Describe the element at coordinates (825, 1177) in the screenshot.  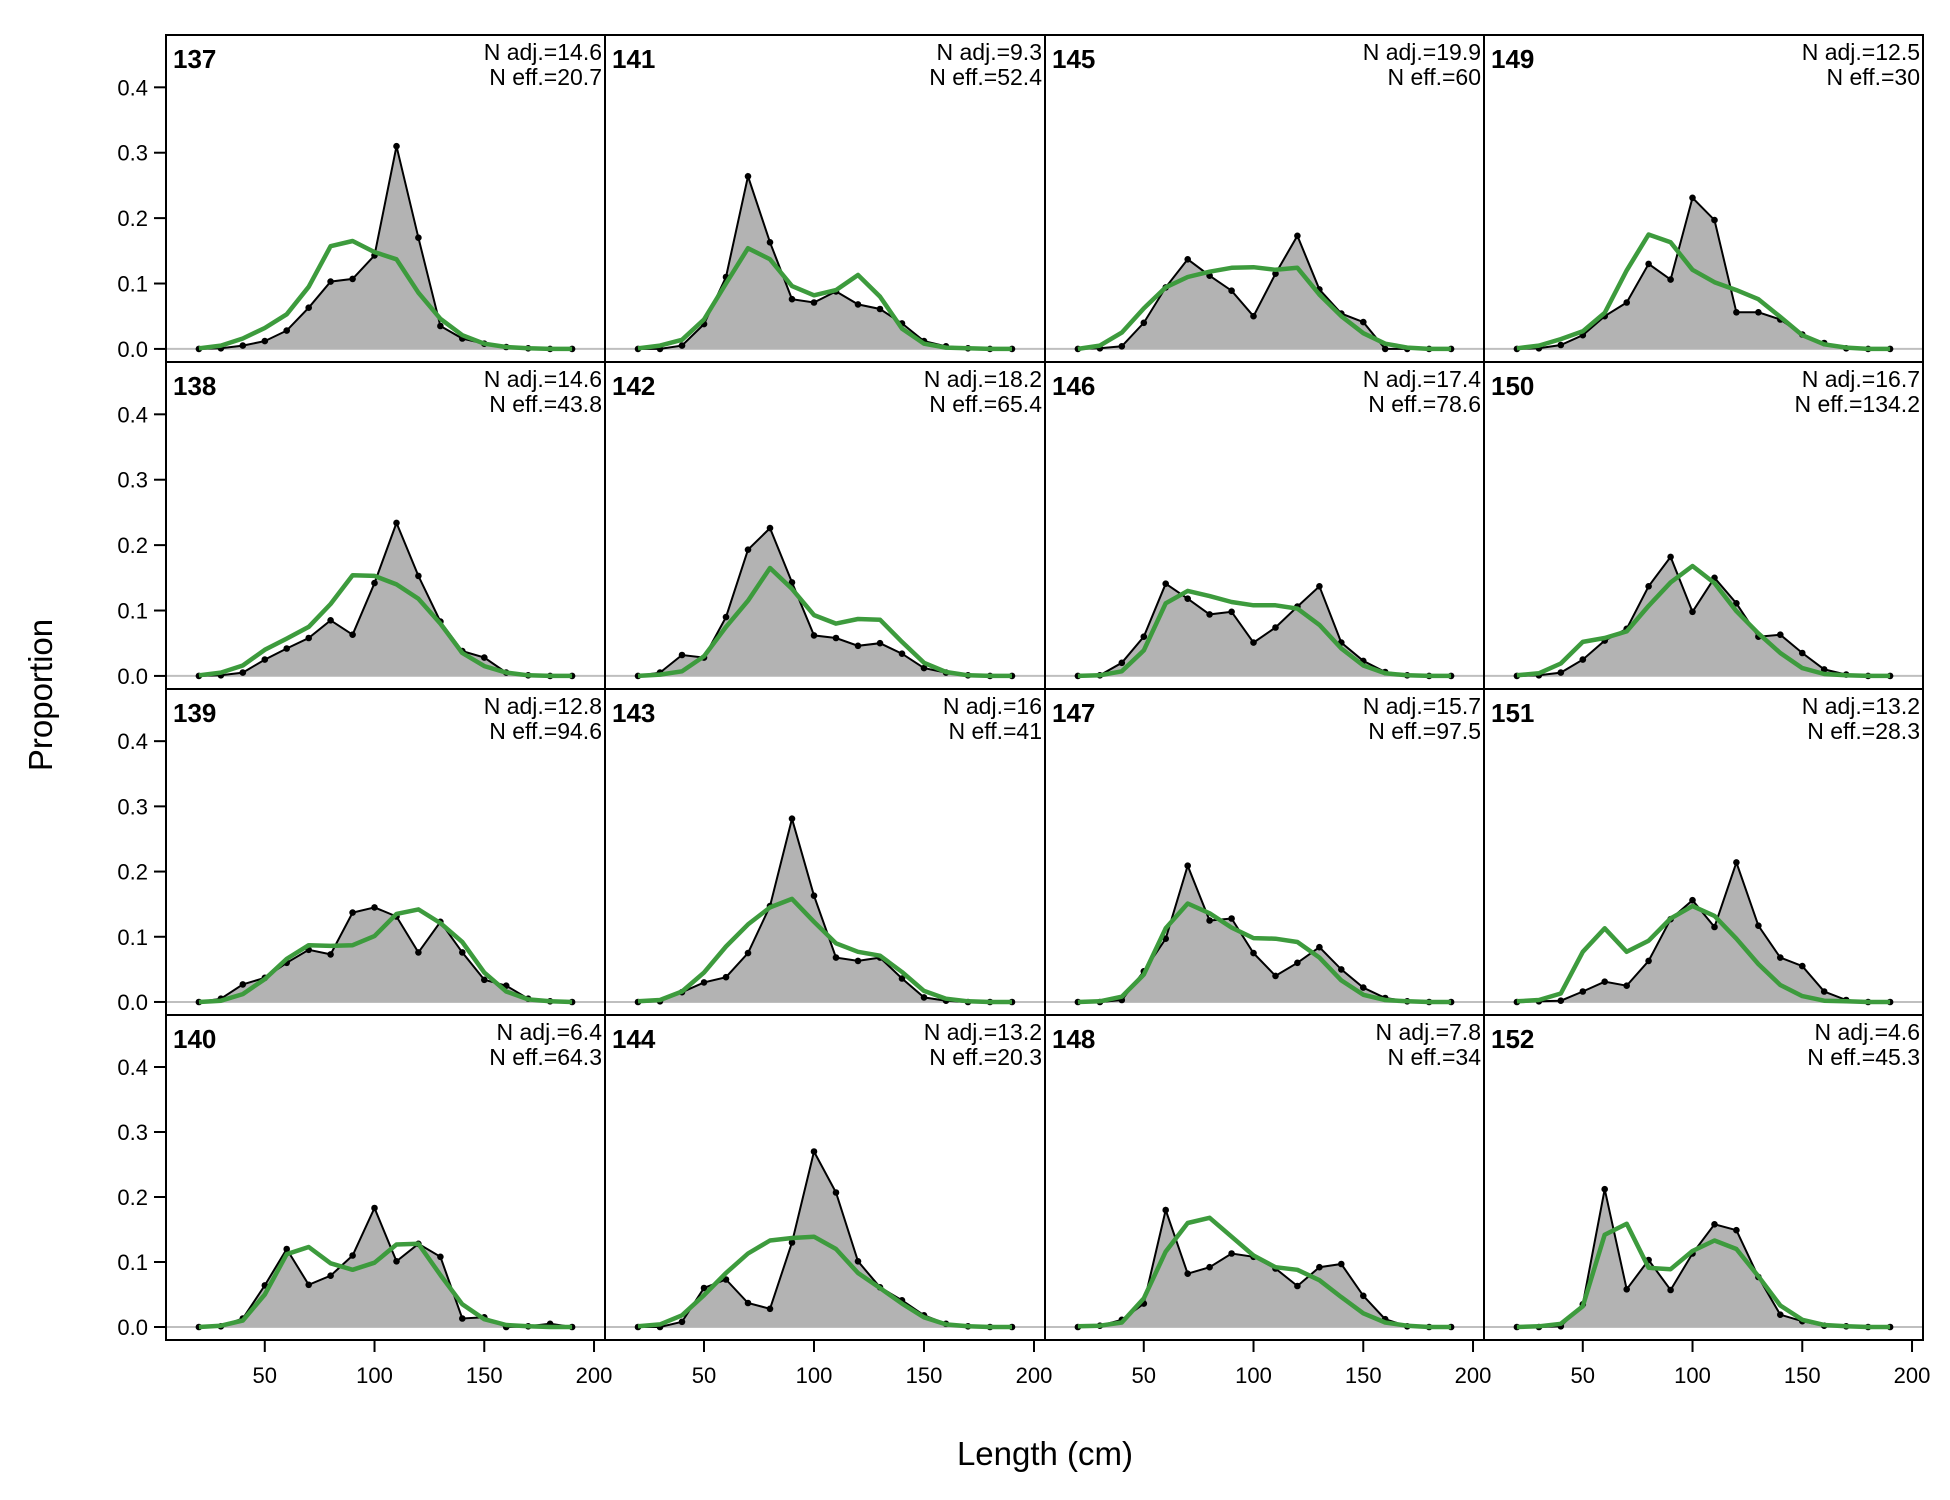
I see `panel-144: 144 N adj.=13.2N eff.=20.3` at that location.